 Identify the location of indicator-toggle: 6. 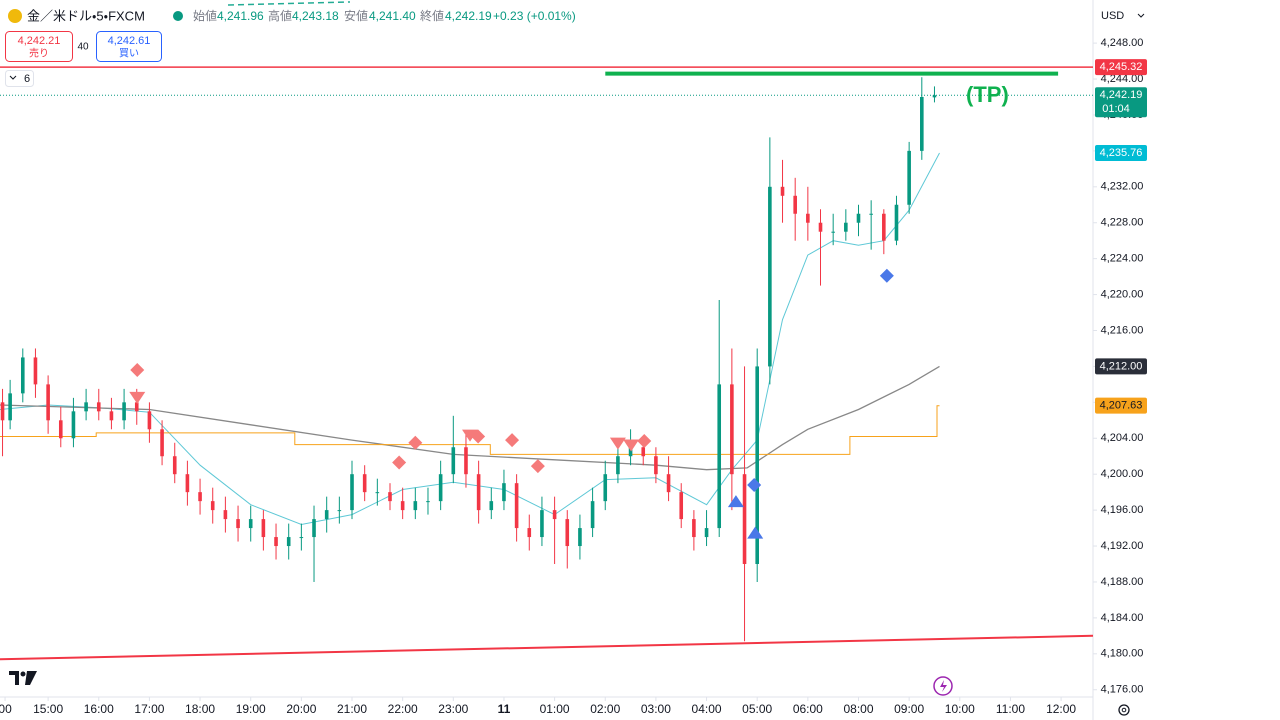
(19, 78).